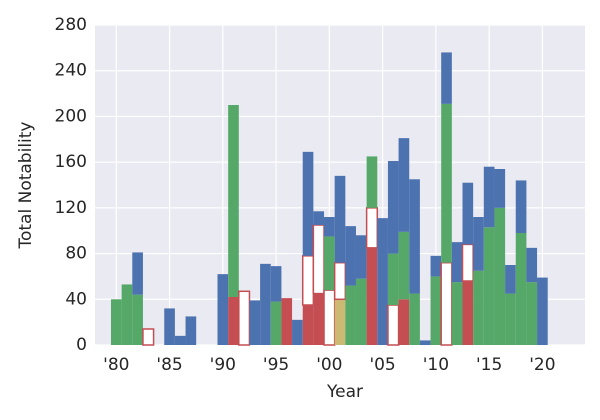 This screenshot has width=600, height=420. I want to click on x-tick-label: '90, so click(223, 365).